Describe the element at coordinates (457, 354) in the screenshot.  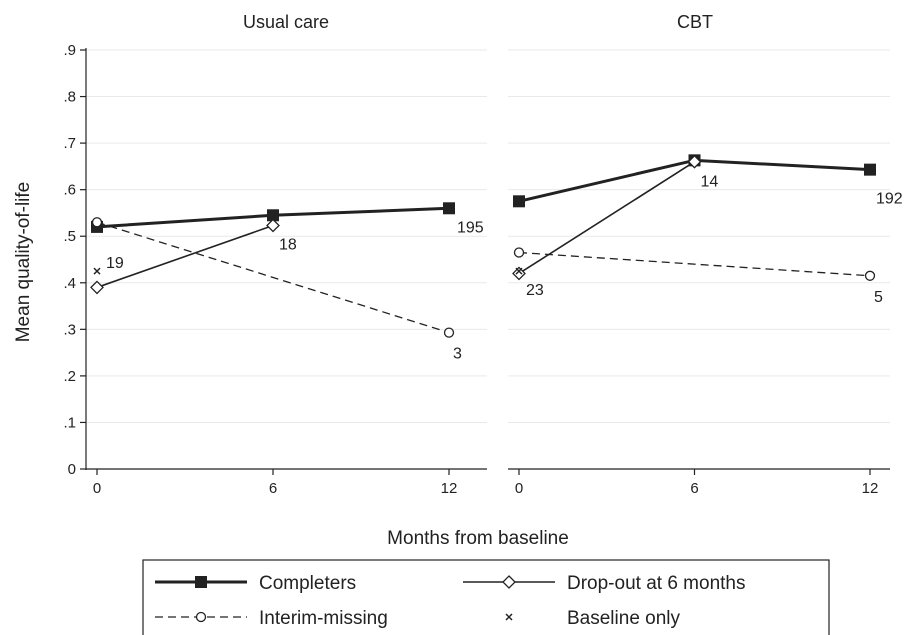
I see `point-label-0-interim-missing-1: 3` at that location.